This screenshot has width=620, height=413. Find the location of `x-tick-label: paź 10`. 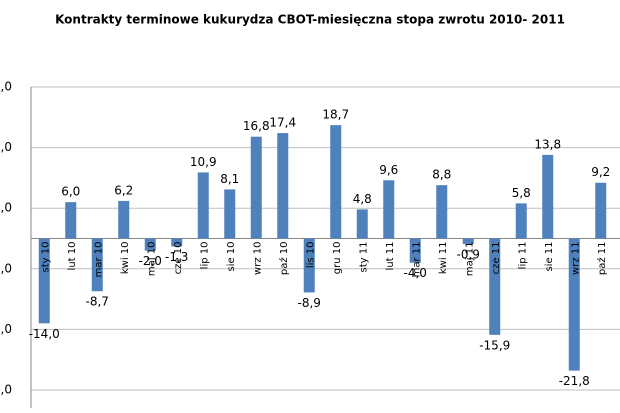

x-tick-label: paź 10 is located at coordinates (284, 259).